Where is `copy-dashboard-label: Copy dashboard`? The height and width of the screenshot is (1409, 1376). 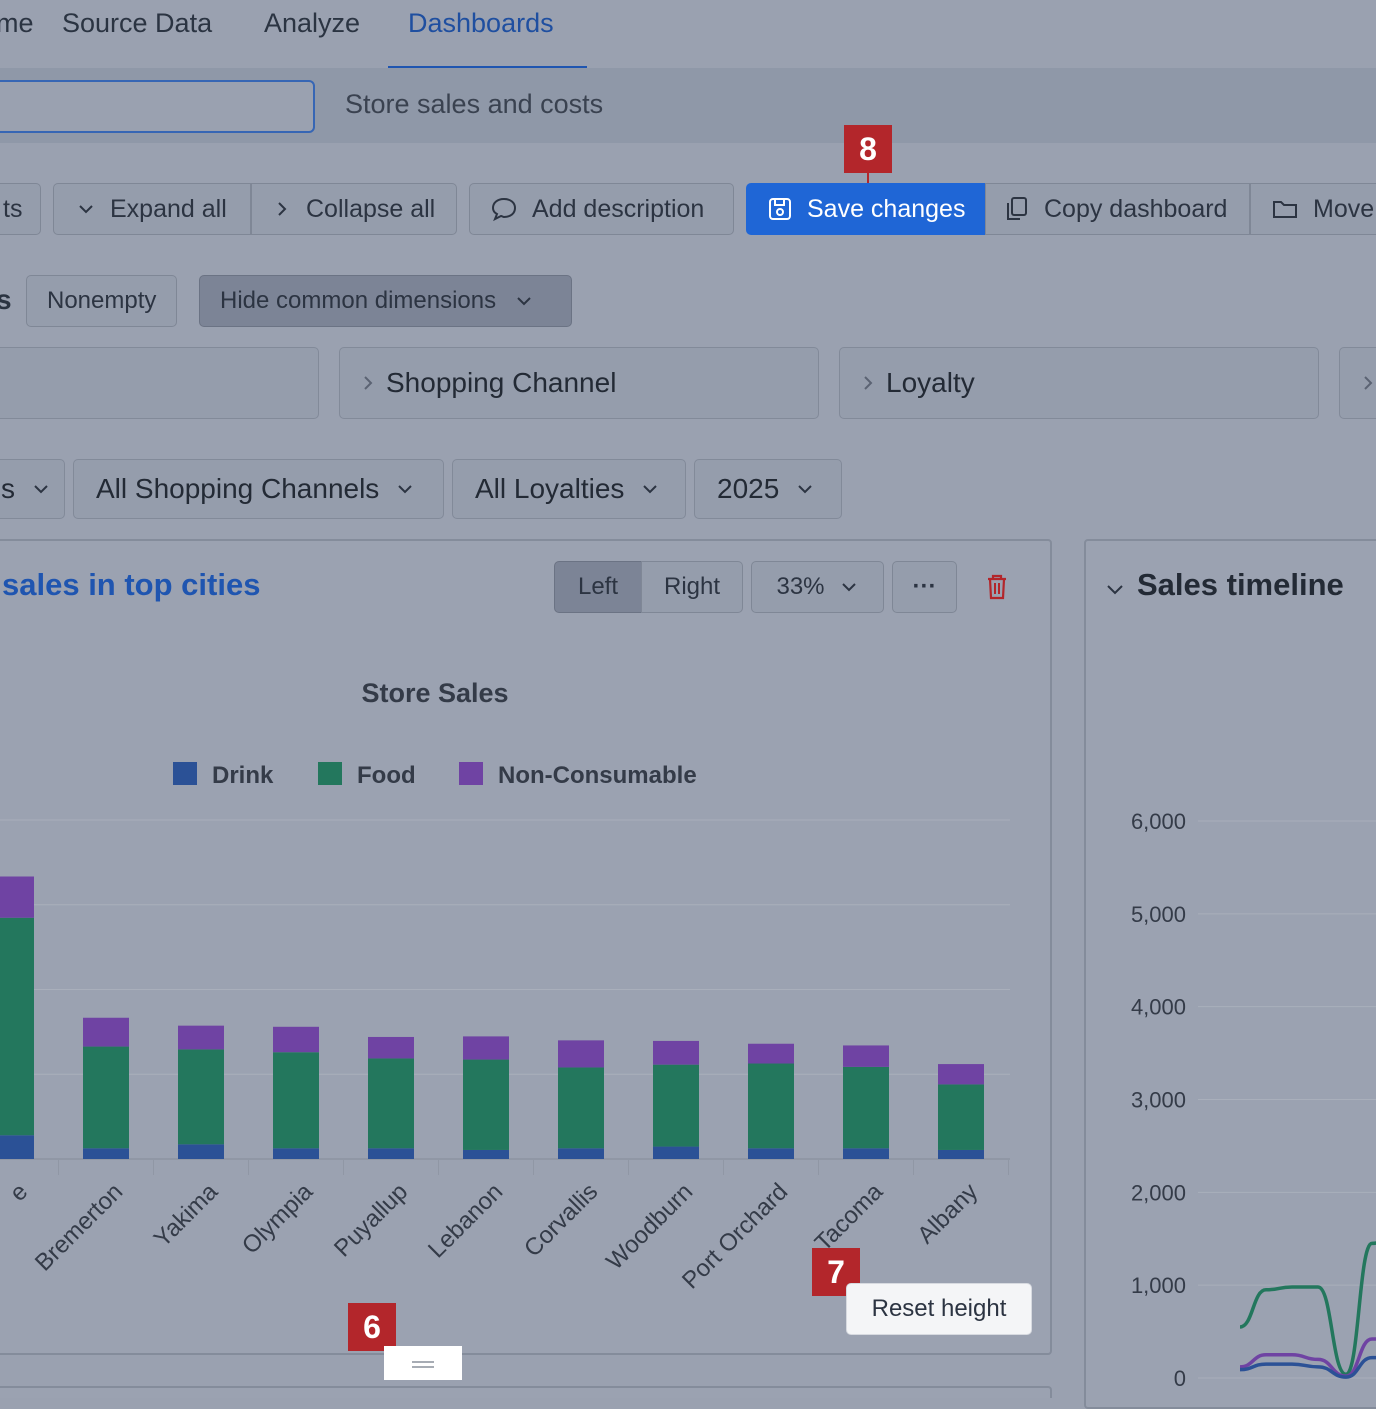
copy-dashboard-label: Copy dashboard is located at coordinates (1136, 208).